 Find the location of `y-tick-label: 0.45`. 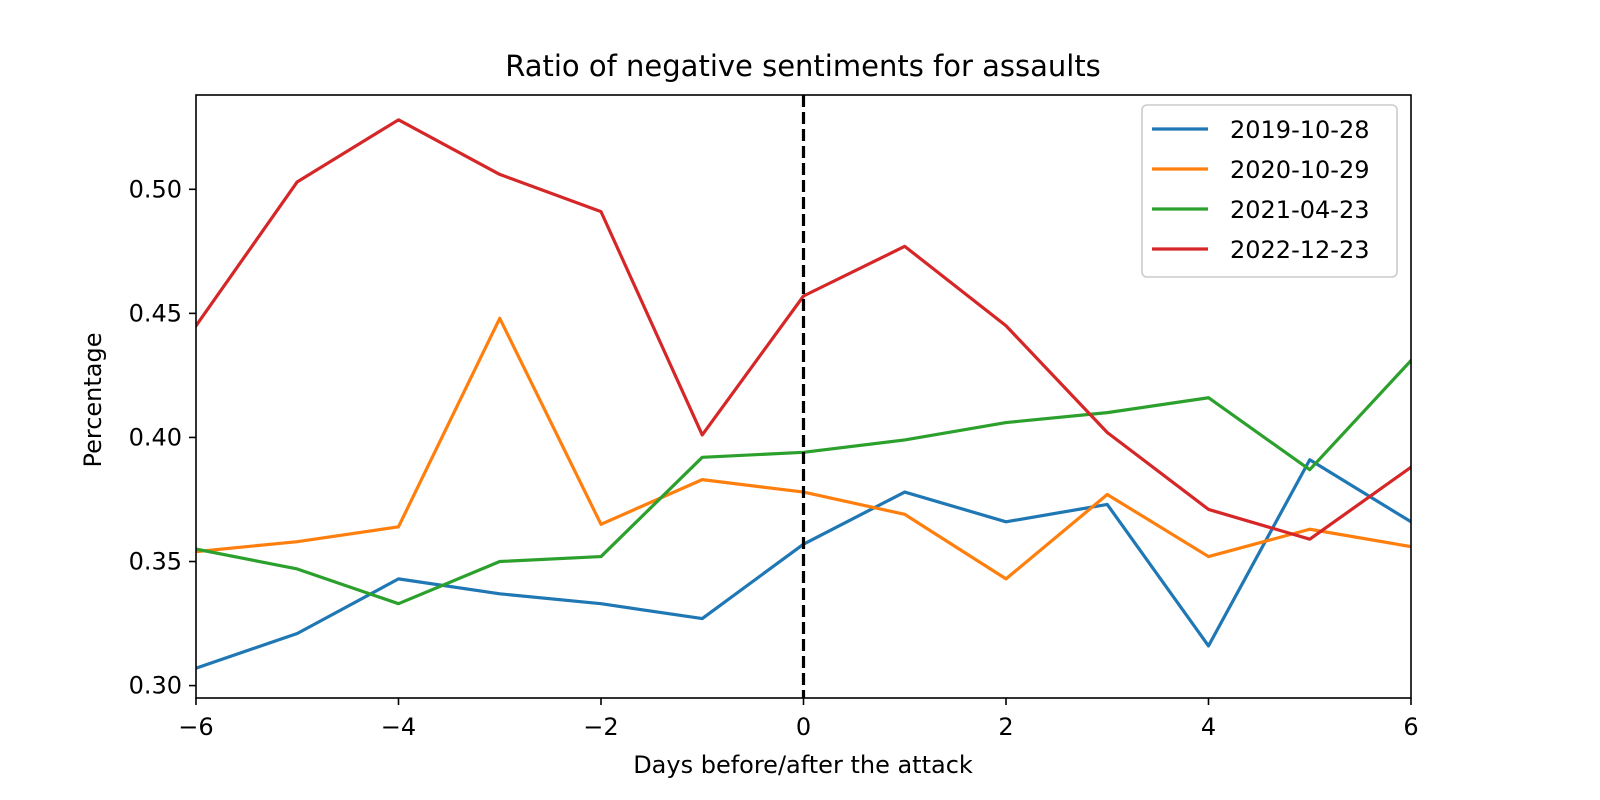

y-tick-label: 0.45 is located at coordinates (155, 313).